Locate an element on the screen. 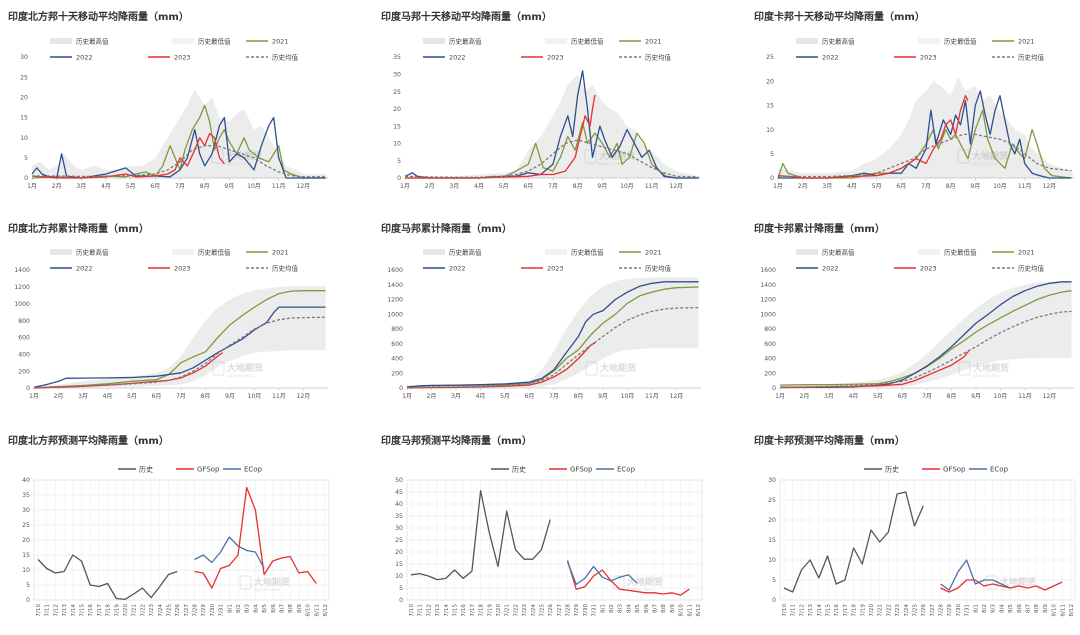 The height and width of the screenshot is (635, 1080). x-tick-label: 1月 is located at coordinates (34, 396).